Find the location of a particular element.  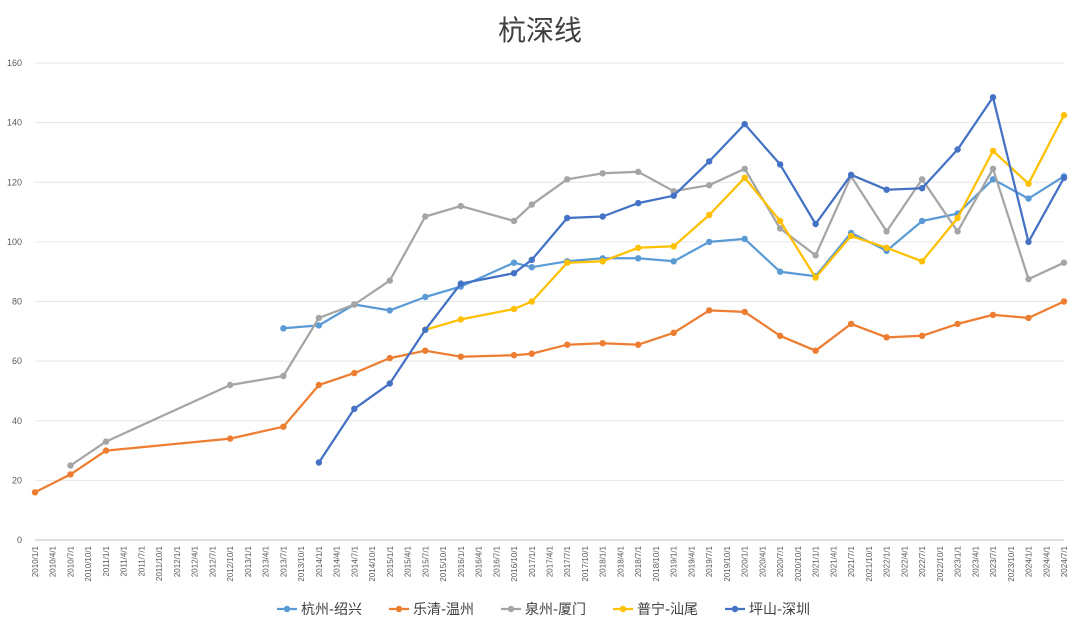

x-tick-label: 2021/7/1 is located at coordinates (851, 561).